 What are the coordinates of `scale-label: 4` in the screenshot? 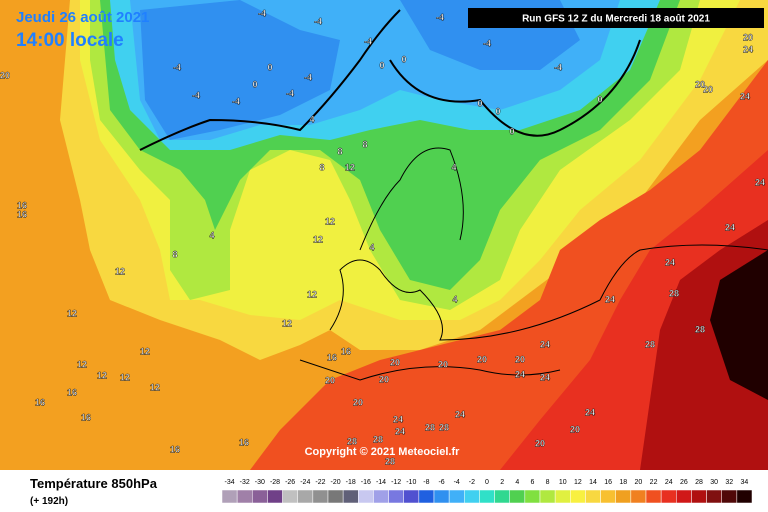 It's located at (517, 482).